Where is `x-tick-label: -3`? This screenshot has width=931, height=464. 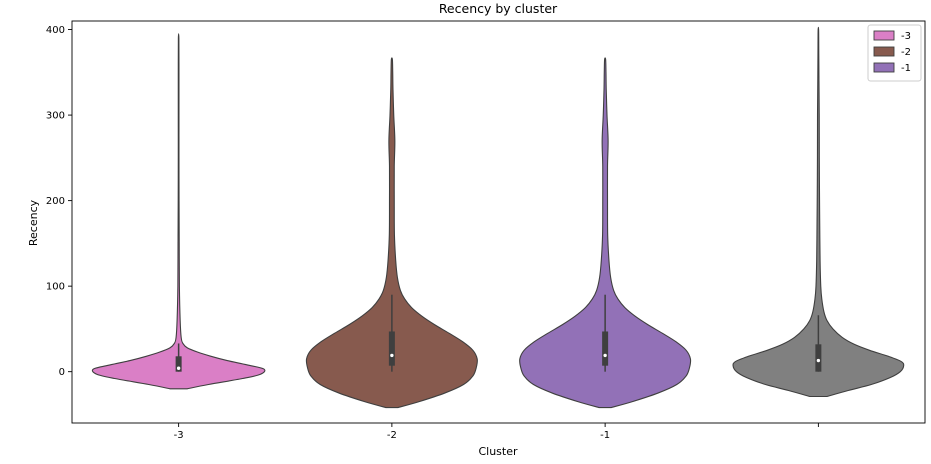
x-tick-label: -3 is located at coordinates (179, 435).